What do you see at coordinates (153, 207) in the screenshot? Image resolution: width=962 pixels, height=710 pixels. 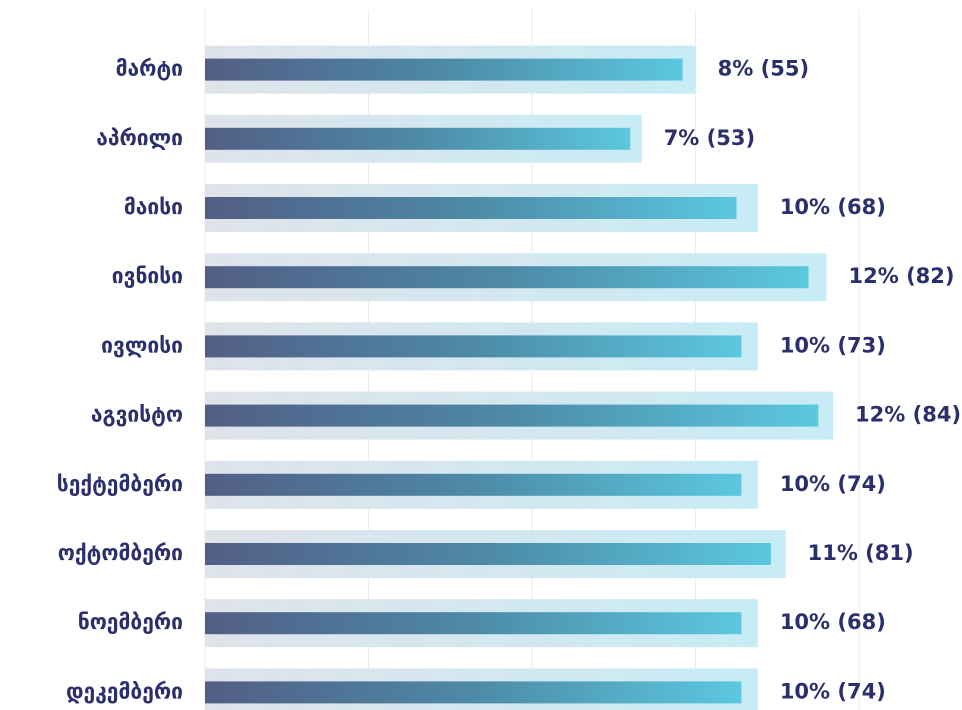 I see `category-label: მაისი` at bounding box center [153, 207].